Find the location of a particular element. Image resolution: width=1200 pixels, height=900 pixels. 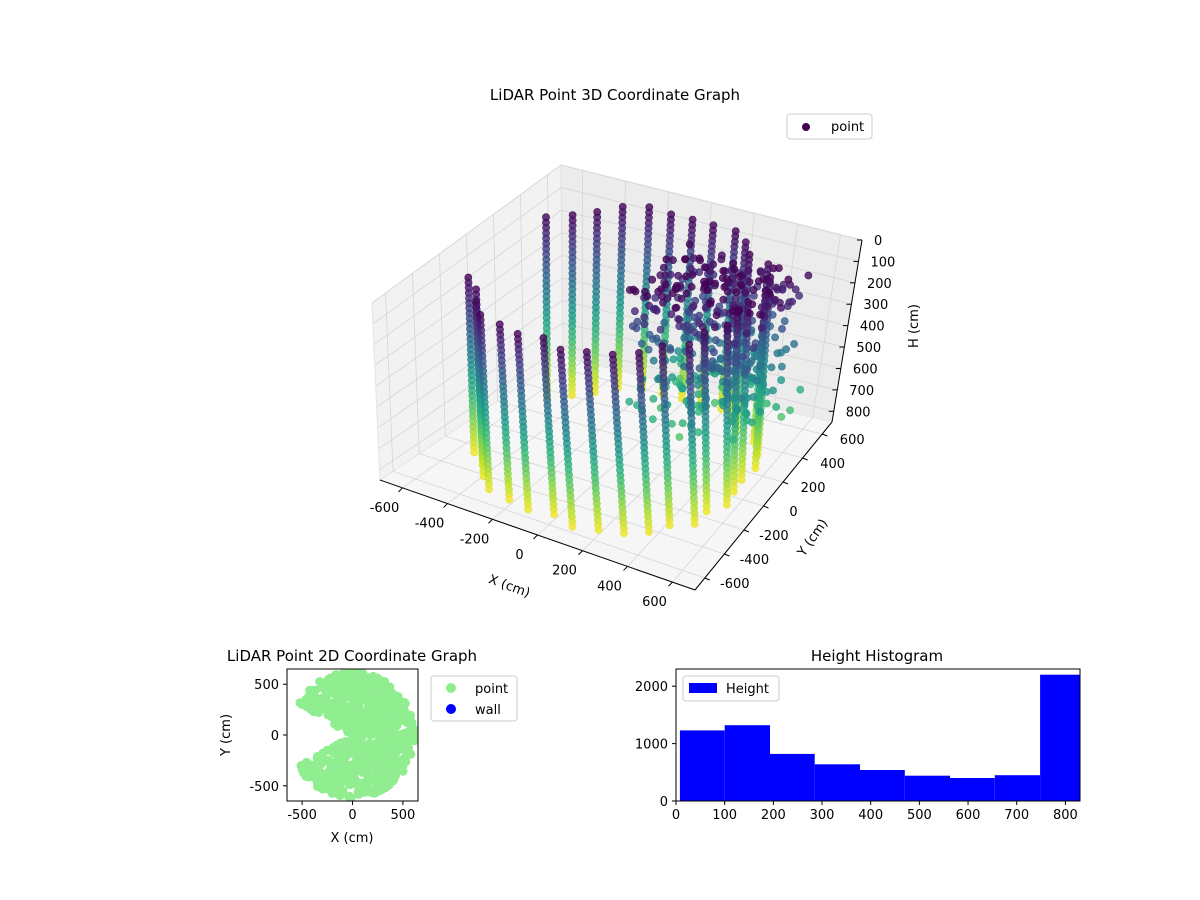

x-tick-label-hist: 300 is located at coordinates (822, 815).